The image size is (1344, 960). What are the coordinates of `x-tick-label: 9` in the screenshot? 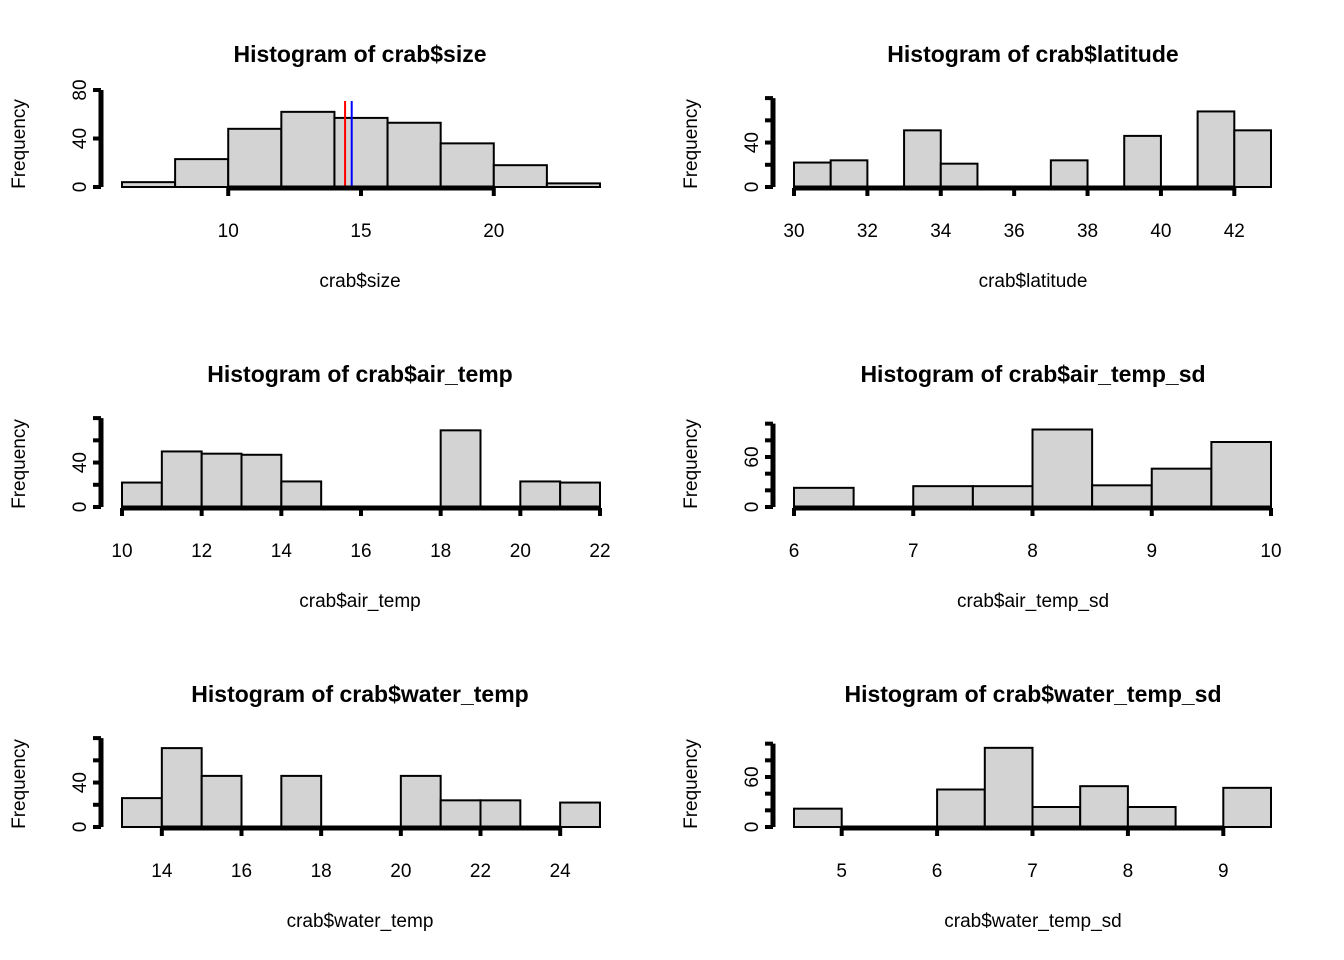 It's located at (1223, 871).